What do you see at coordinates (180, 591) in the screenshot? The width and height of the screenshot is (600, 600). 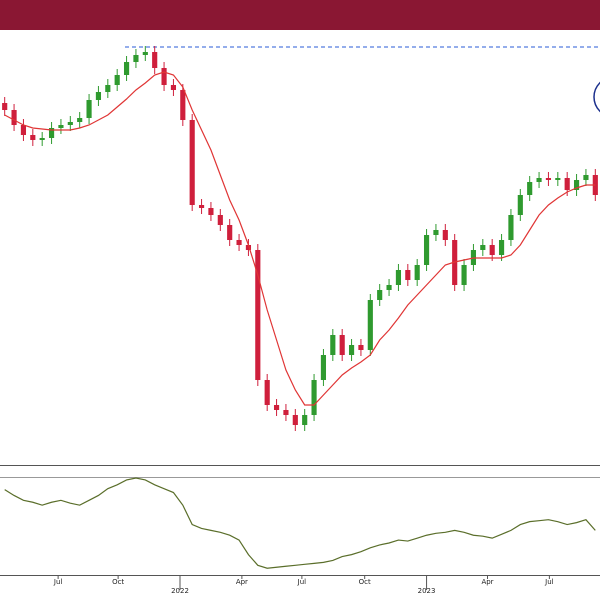 I see `x-tick-label: 2022` at bounding box center [180, 591].